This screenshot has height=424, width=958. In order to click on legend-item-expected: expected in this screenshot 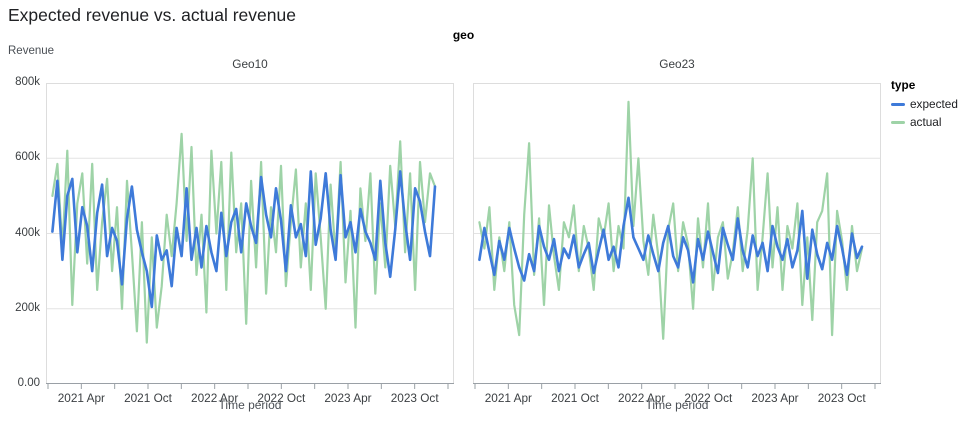, I will do `click(924, 104)`.